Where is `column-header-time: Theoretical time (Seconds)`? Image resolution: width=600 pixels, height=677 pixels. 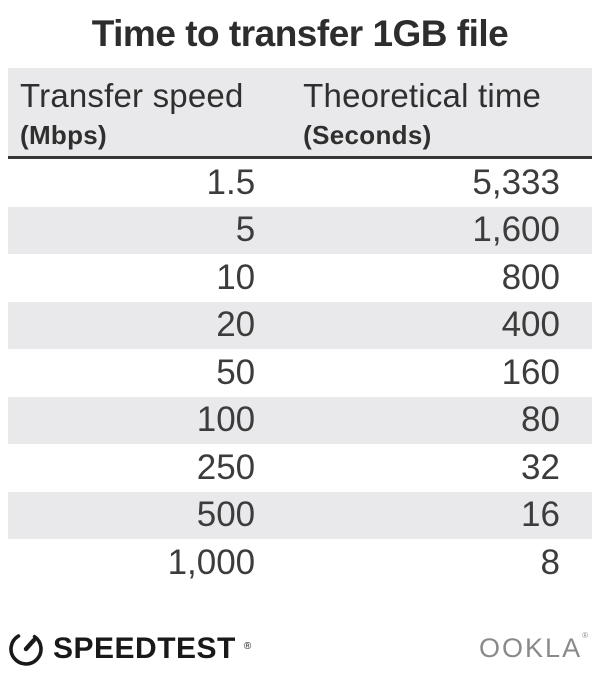
column-header-time: Theoretical time (Seconds) is located at coordinates (443, 116).